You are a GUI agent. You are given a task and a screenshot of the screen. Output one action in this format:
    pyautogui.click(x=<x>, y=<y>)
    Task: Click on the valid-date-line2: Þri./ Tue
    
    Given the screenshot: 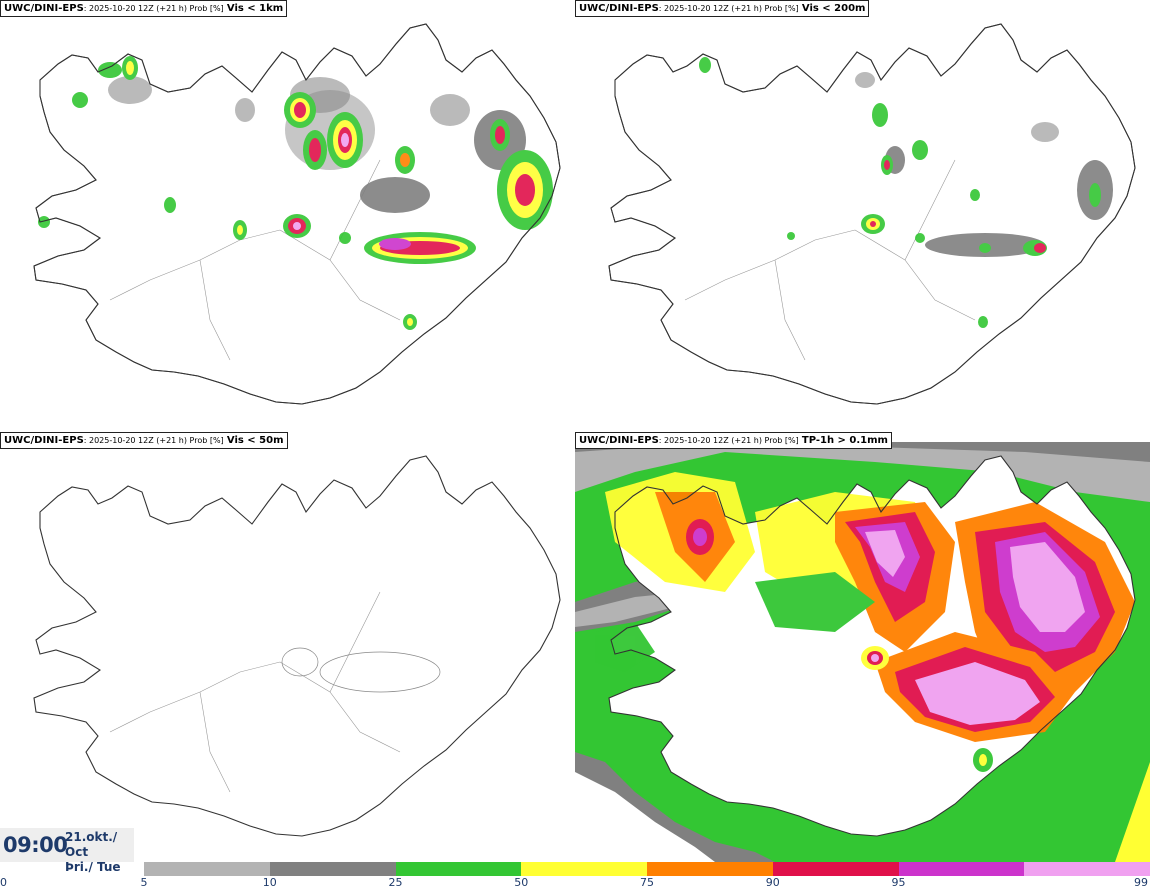 What is the action you would take?
    pyautogui.click(x=93, y=867)
    